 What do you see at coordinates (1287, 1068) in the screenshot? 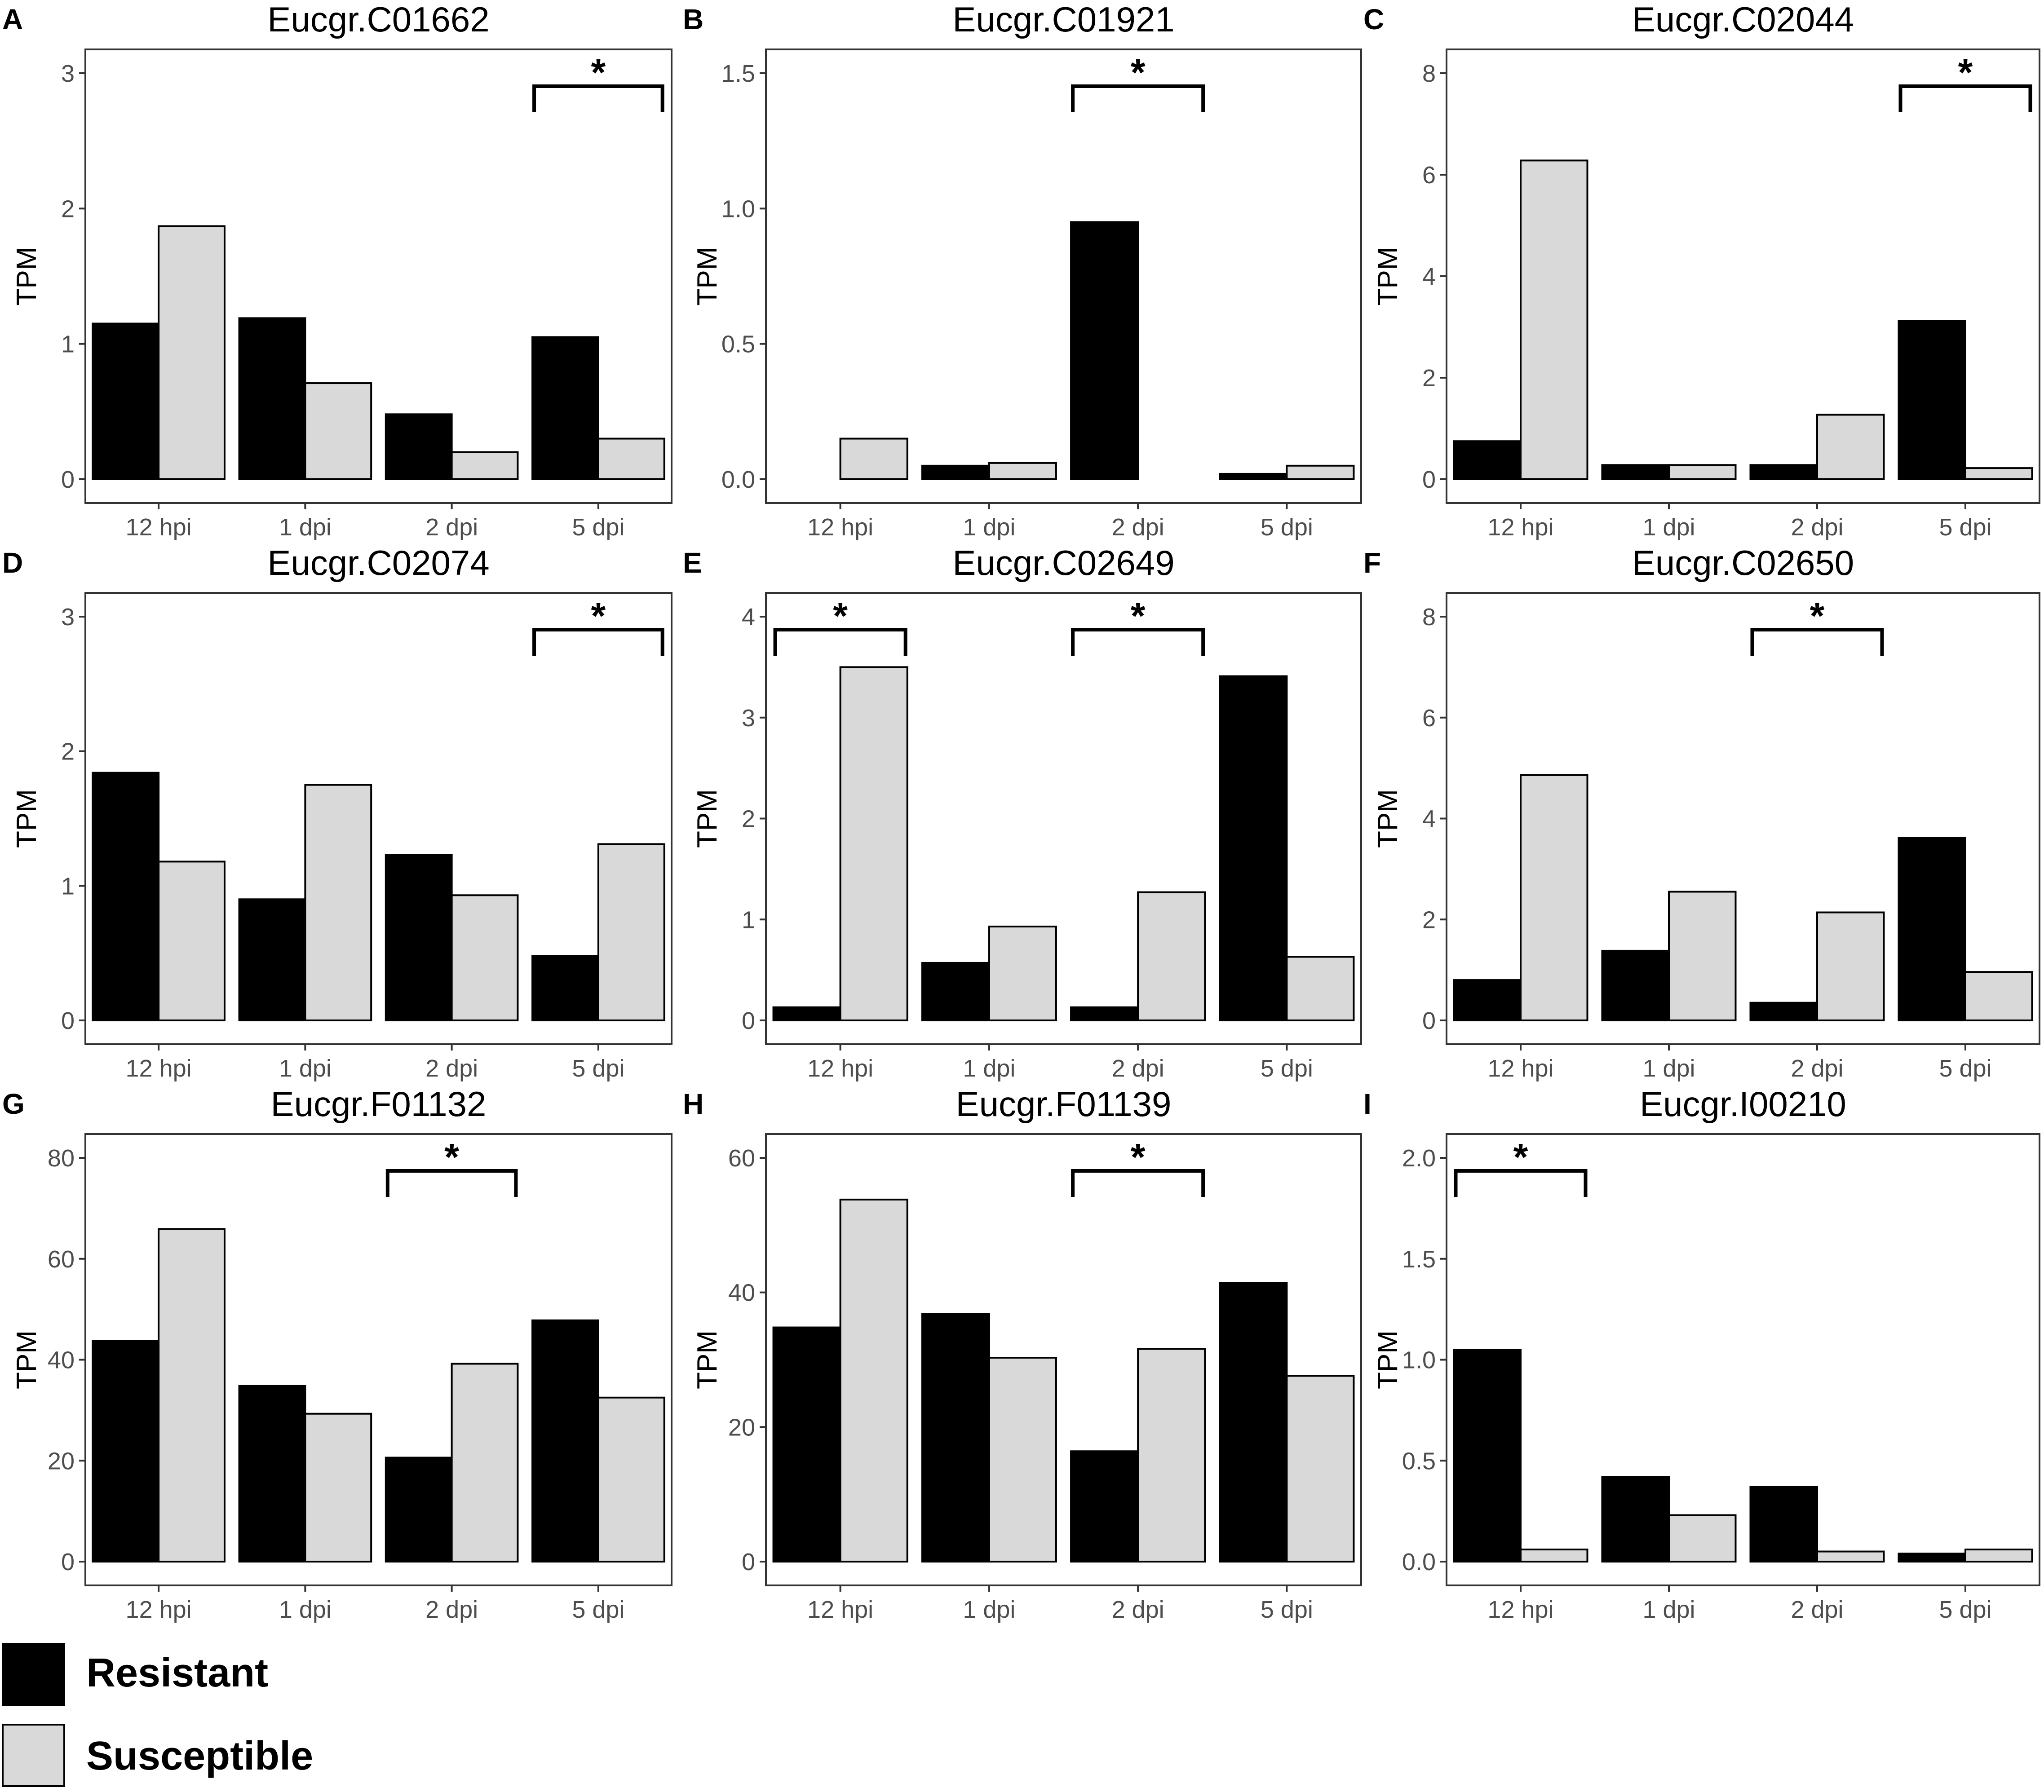
I see `x-tick-label-e-3: 5 dpi` at bounding box center [1287, 1068].